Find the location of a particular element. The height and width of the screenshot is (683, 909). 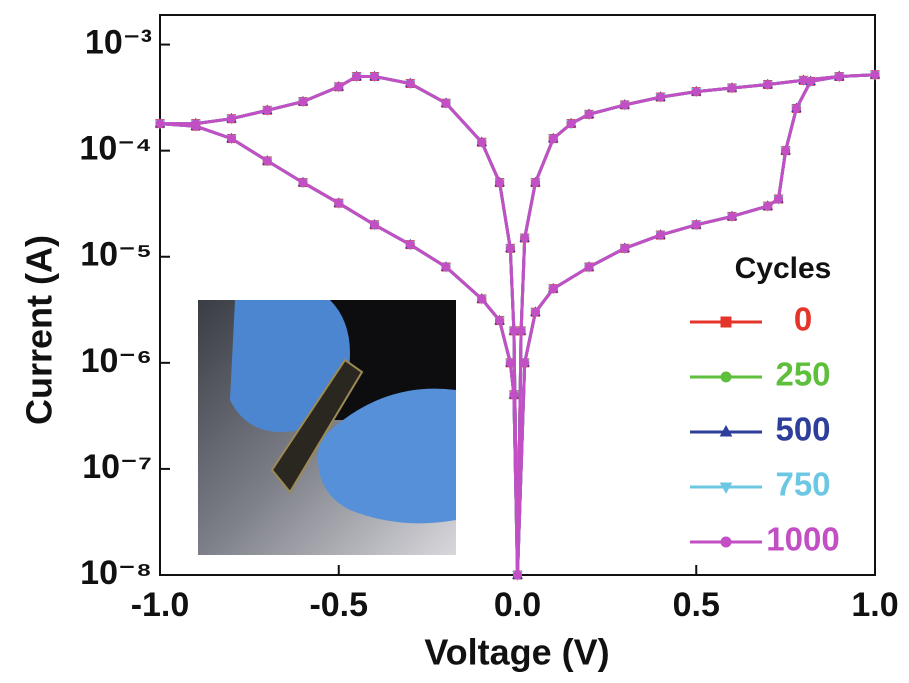

x-tick-label: 0.5 is located at coordinates (696, 605).